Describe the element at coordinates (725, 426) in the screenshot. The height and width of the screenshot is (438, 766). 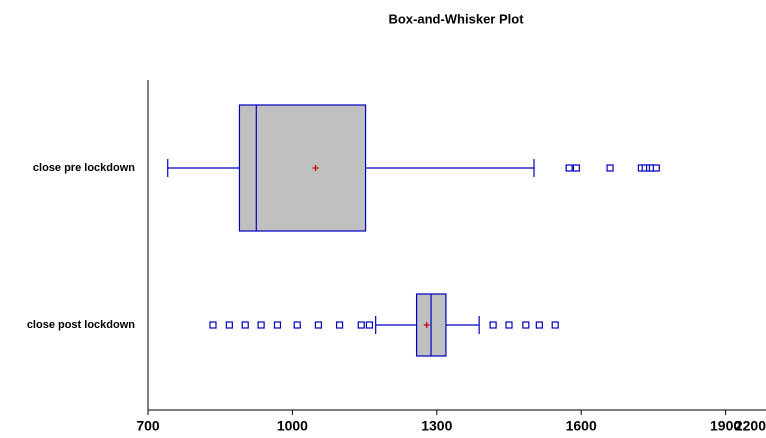
I see `x-tick-label: 1900` at that location.